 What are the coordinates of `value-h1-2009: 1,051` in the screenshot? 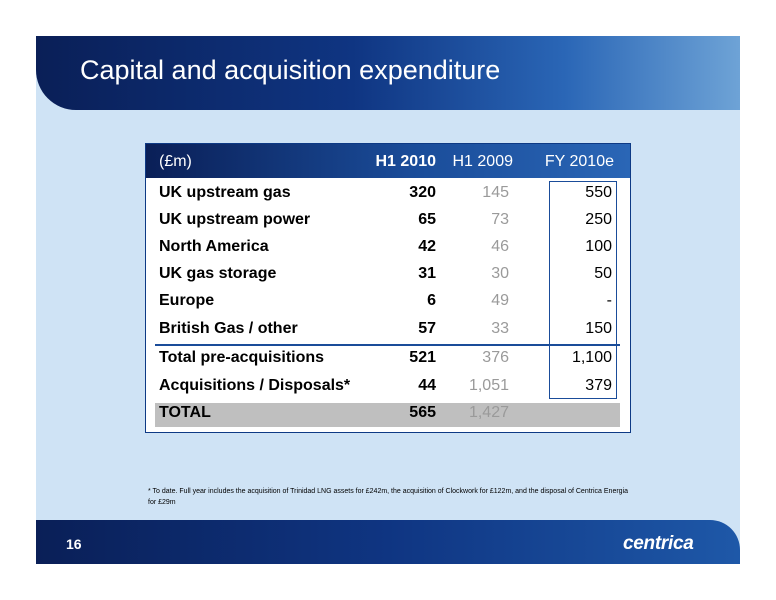 It's located at (488, 385).